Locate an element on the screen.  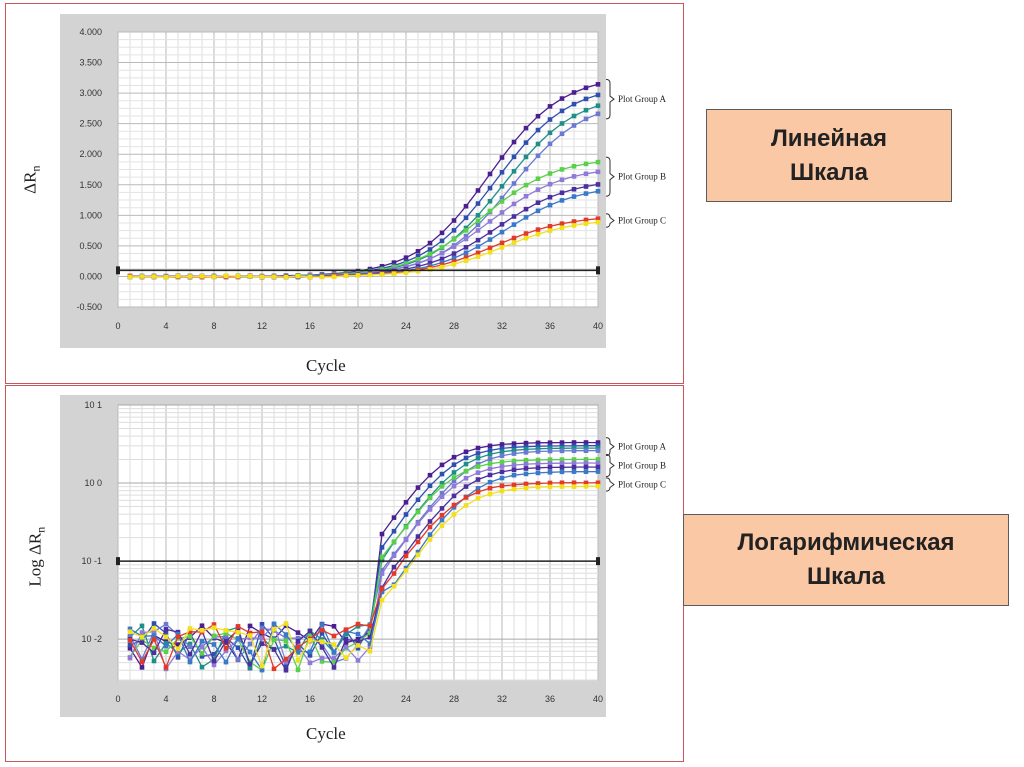
linear-x-tick-label: 4 is located at coordinates (165, 326).